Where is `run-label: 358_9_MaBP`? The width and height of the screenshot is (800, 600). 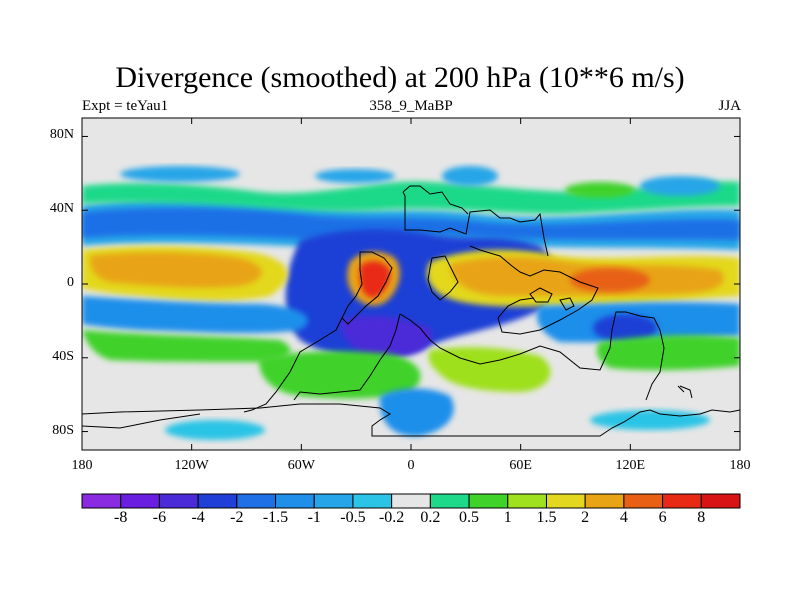
run-label: 358_9_MaBP is located at coordinates (411, 106).